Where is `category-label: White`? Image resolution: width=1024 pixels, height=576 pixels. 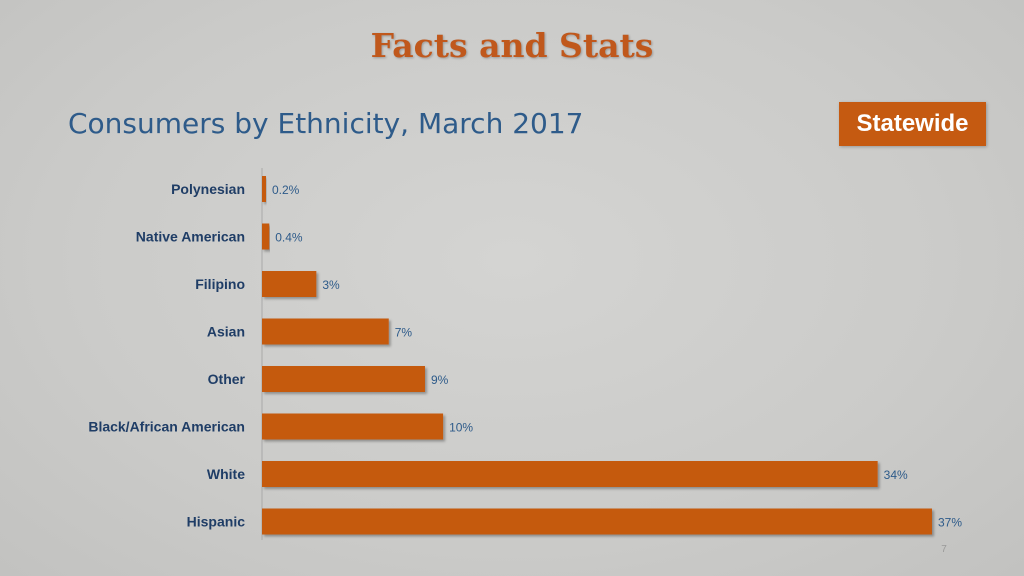
category-label: White is located at coordinates (226, 474).